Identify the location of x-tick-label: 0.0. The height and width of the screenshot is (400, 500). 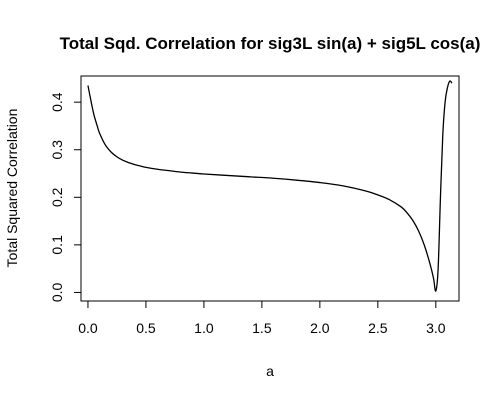
(88, 328).